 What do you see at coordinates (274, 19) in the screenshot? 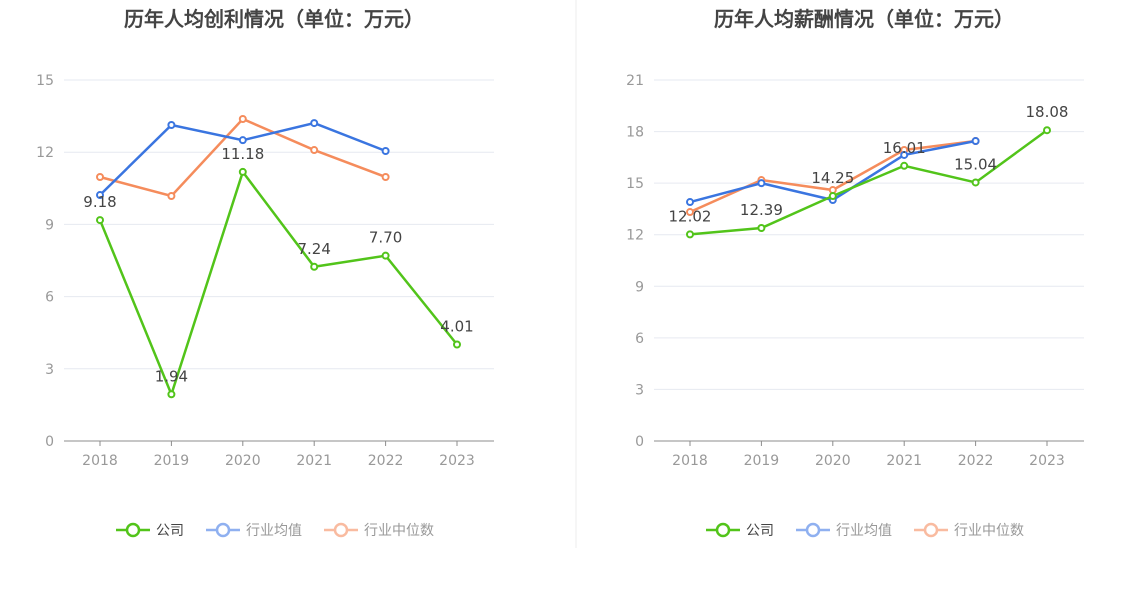
I see `chart-title: 历年人均创利情况（单位：万元）` at bounding box center [274, 19].